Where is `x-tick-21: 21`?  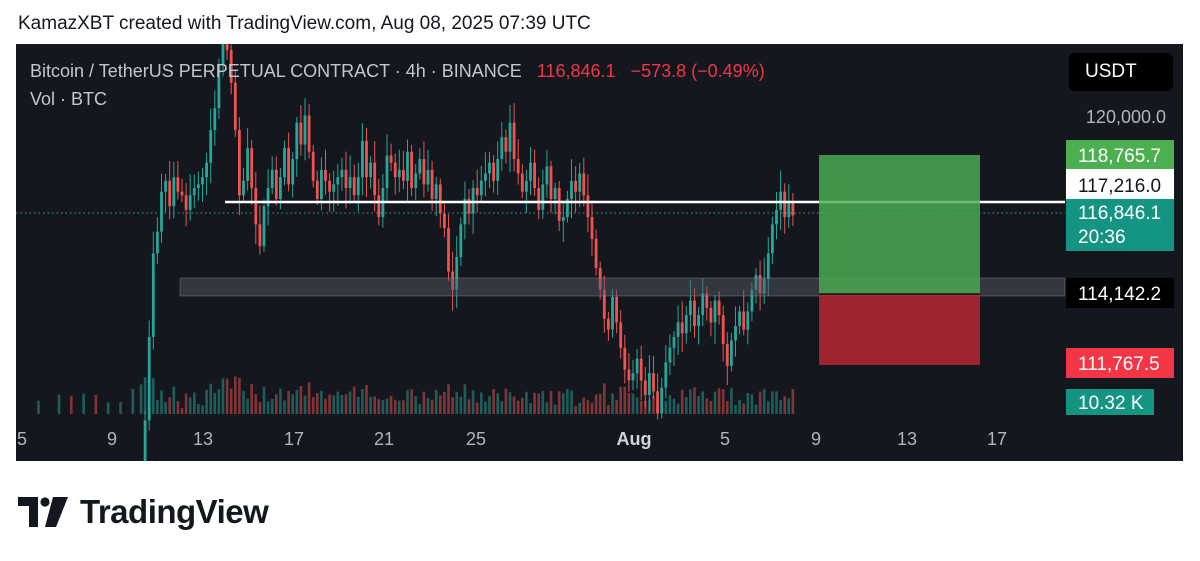 x-tick-21: 21 is located at coordinates (384, 439).